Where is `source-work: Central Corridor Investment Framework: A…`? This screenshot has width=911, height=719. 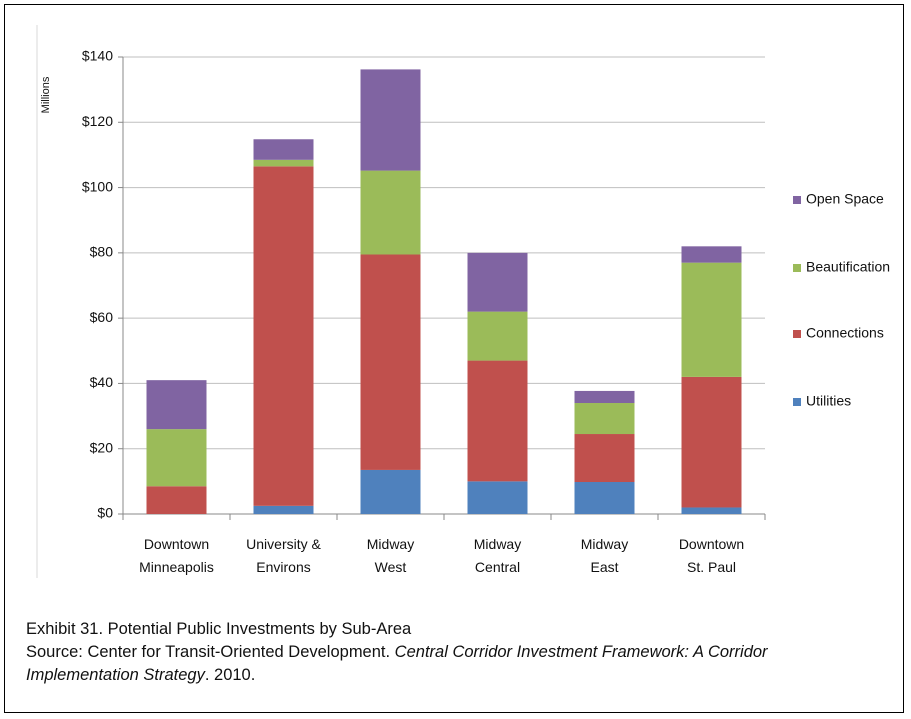
source-work: Central Corridor Investment Framework: A… is located at coordinates (397, 663).